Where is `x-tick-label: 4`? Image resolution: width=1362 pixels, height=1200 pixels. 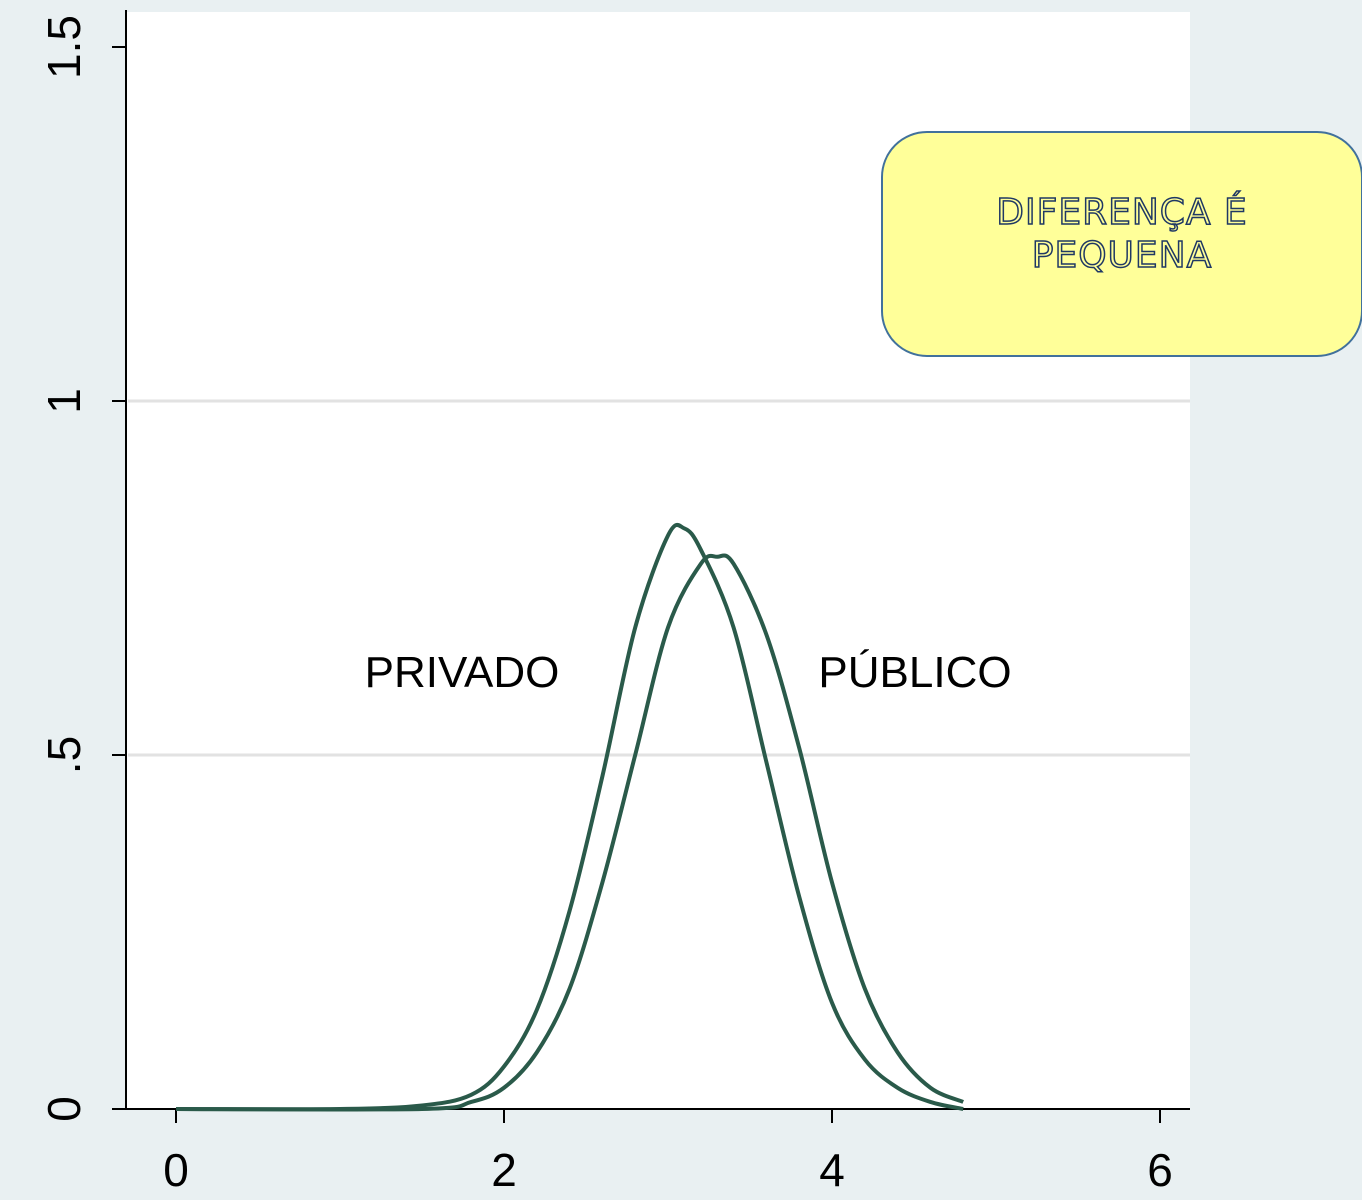
x-tick-label: 4 is located at coordinates (832, 1170).